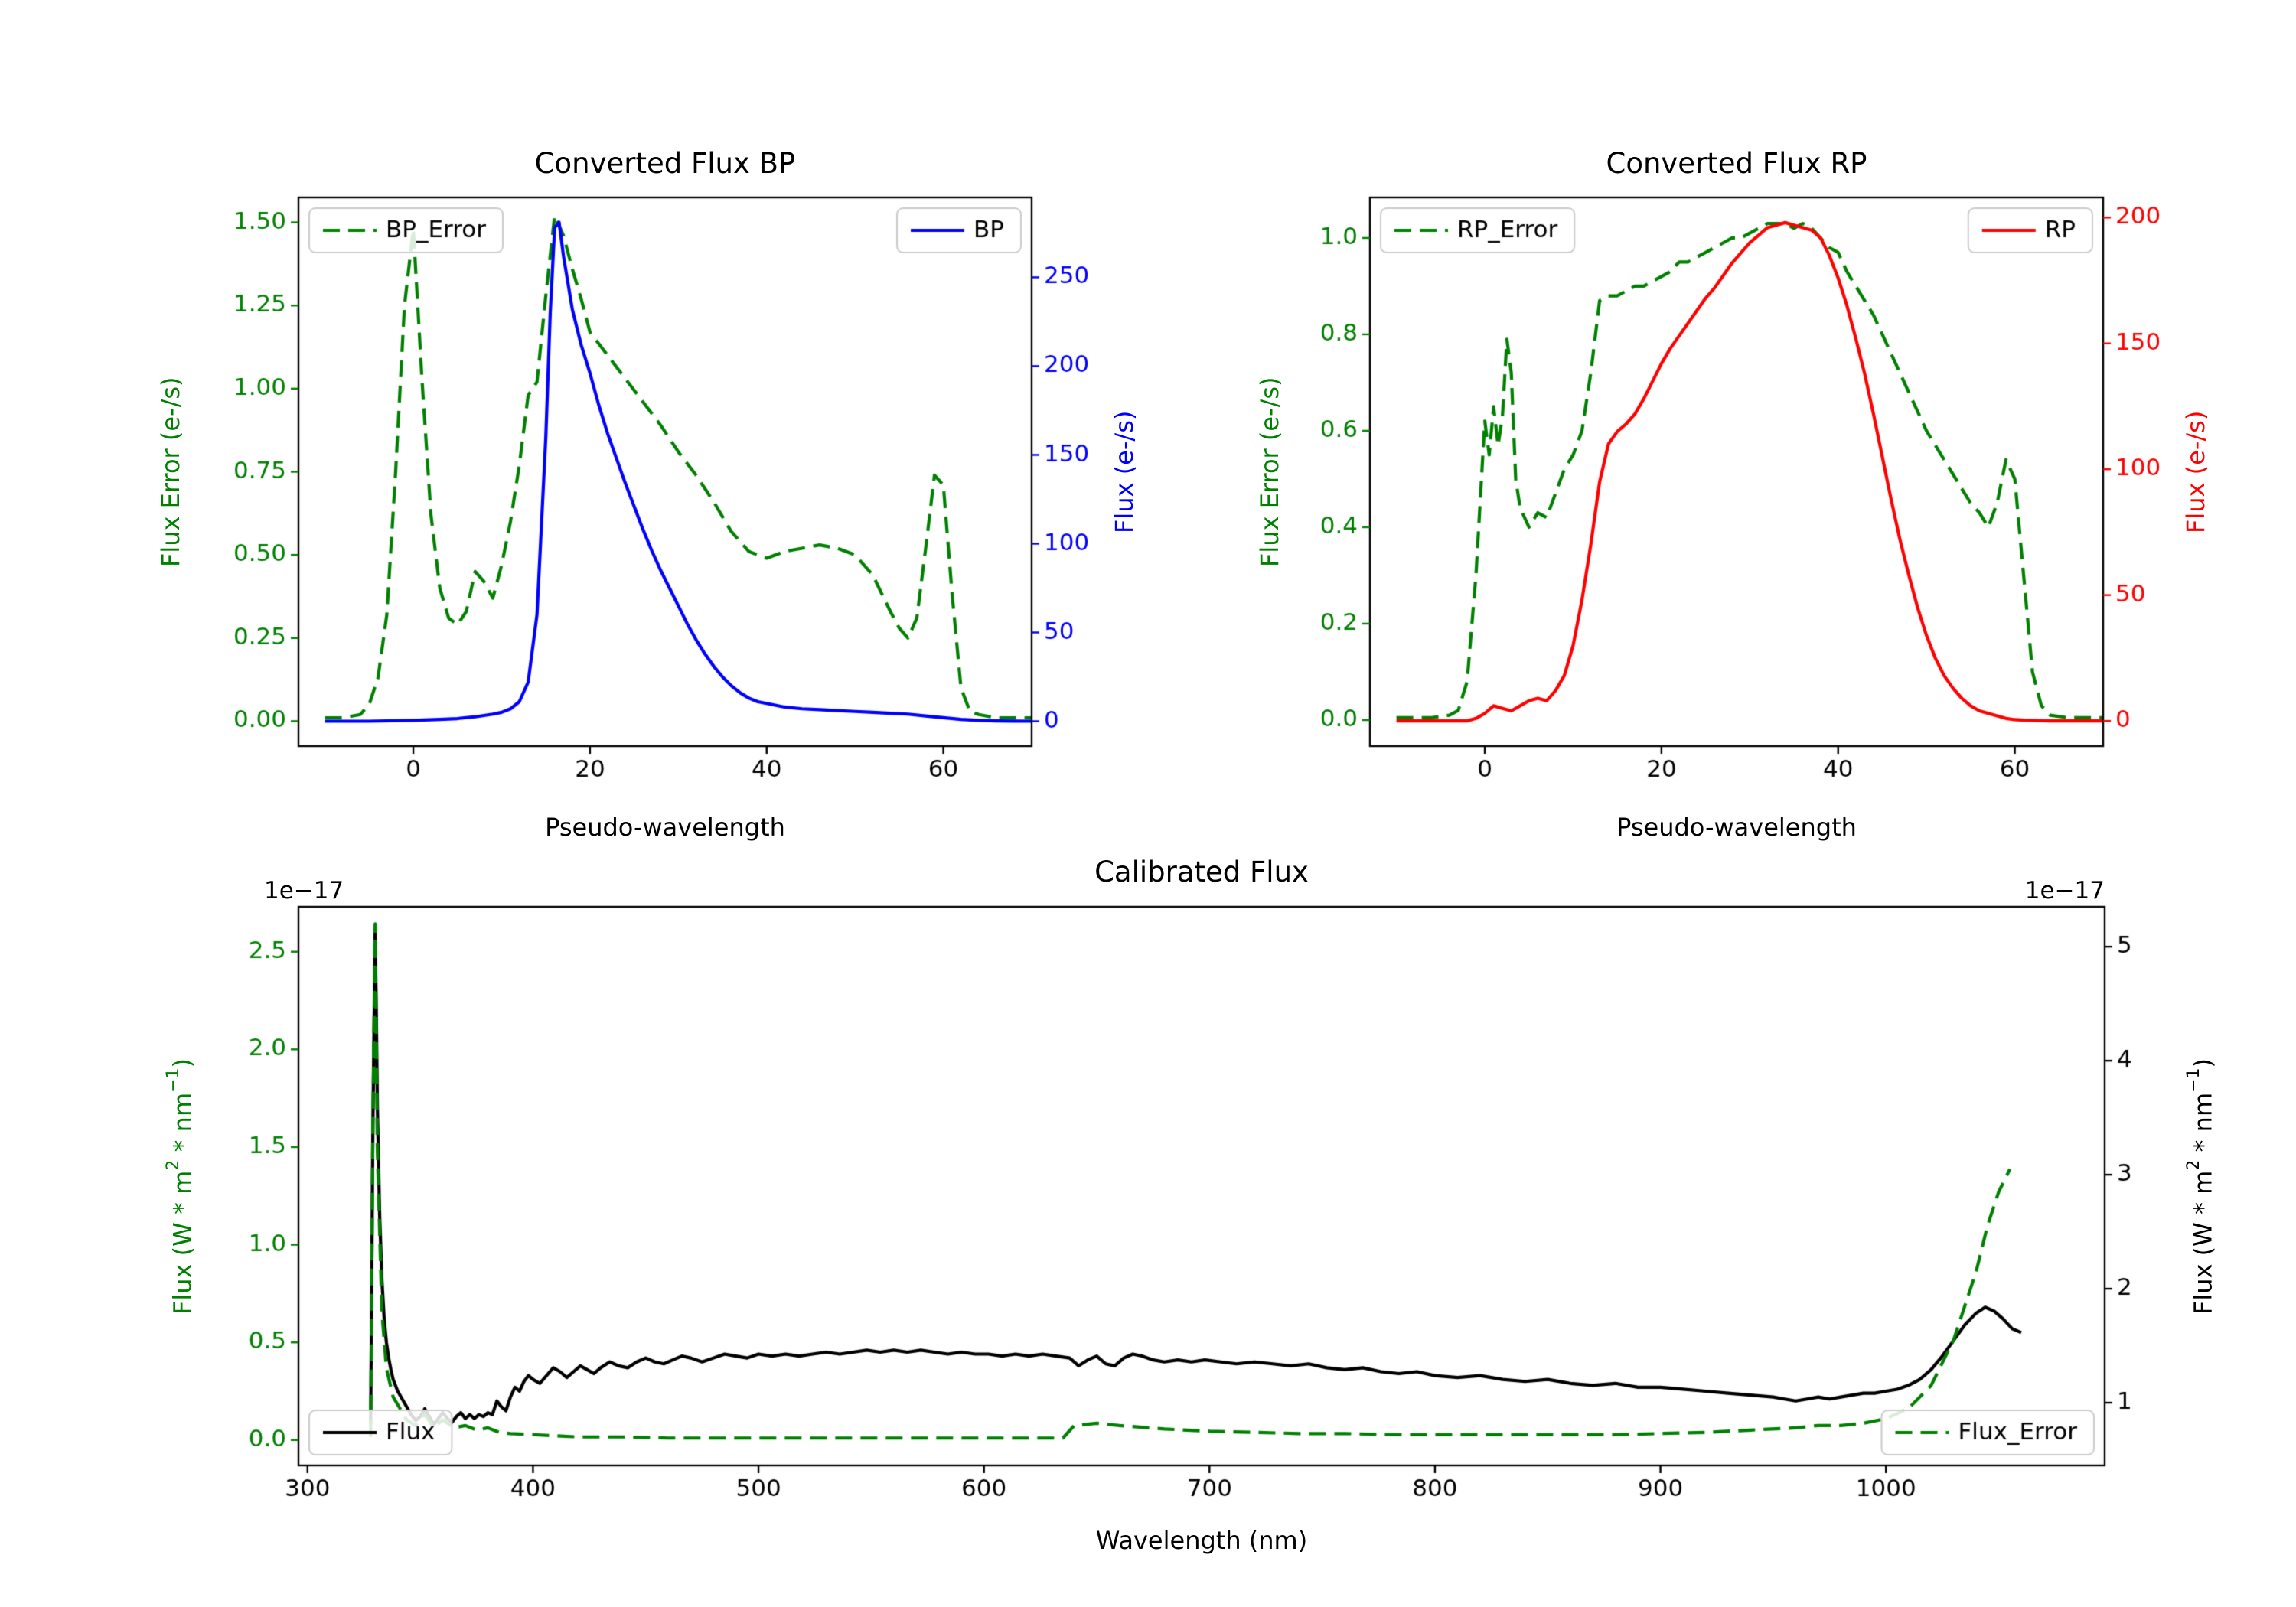  Describe the element at coordinates (1201, 1540) in the screenshot. I see `calibrated-xaxis-label: Wavelength (nm)` at that location.